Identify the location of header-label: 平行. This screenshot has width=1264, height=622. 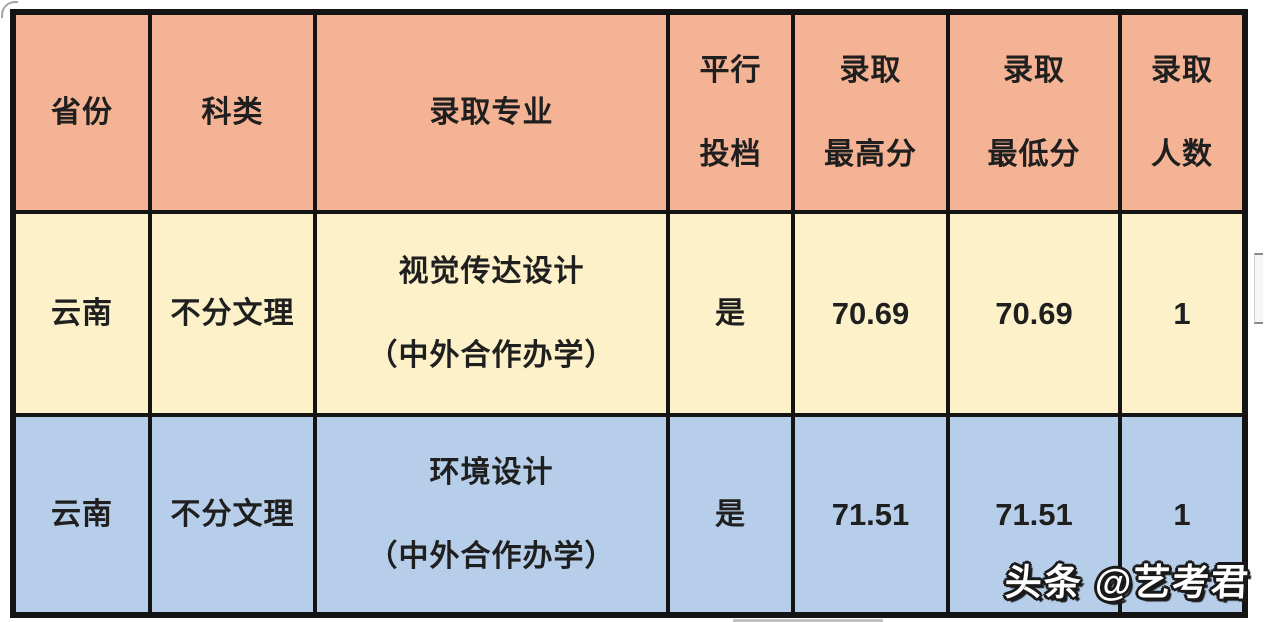
(730, 70).